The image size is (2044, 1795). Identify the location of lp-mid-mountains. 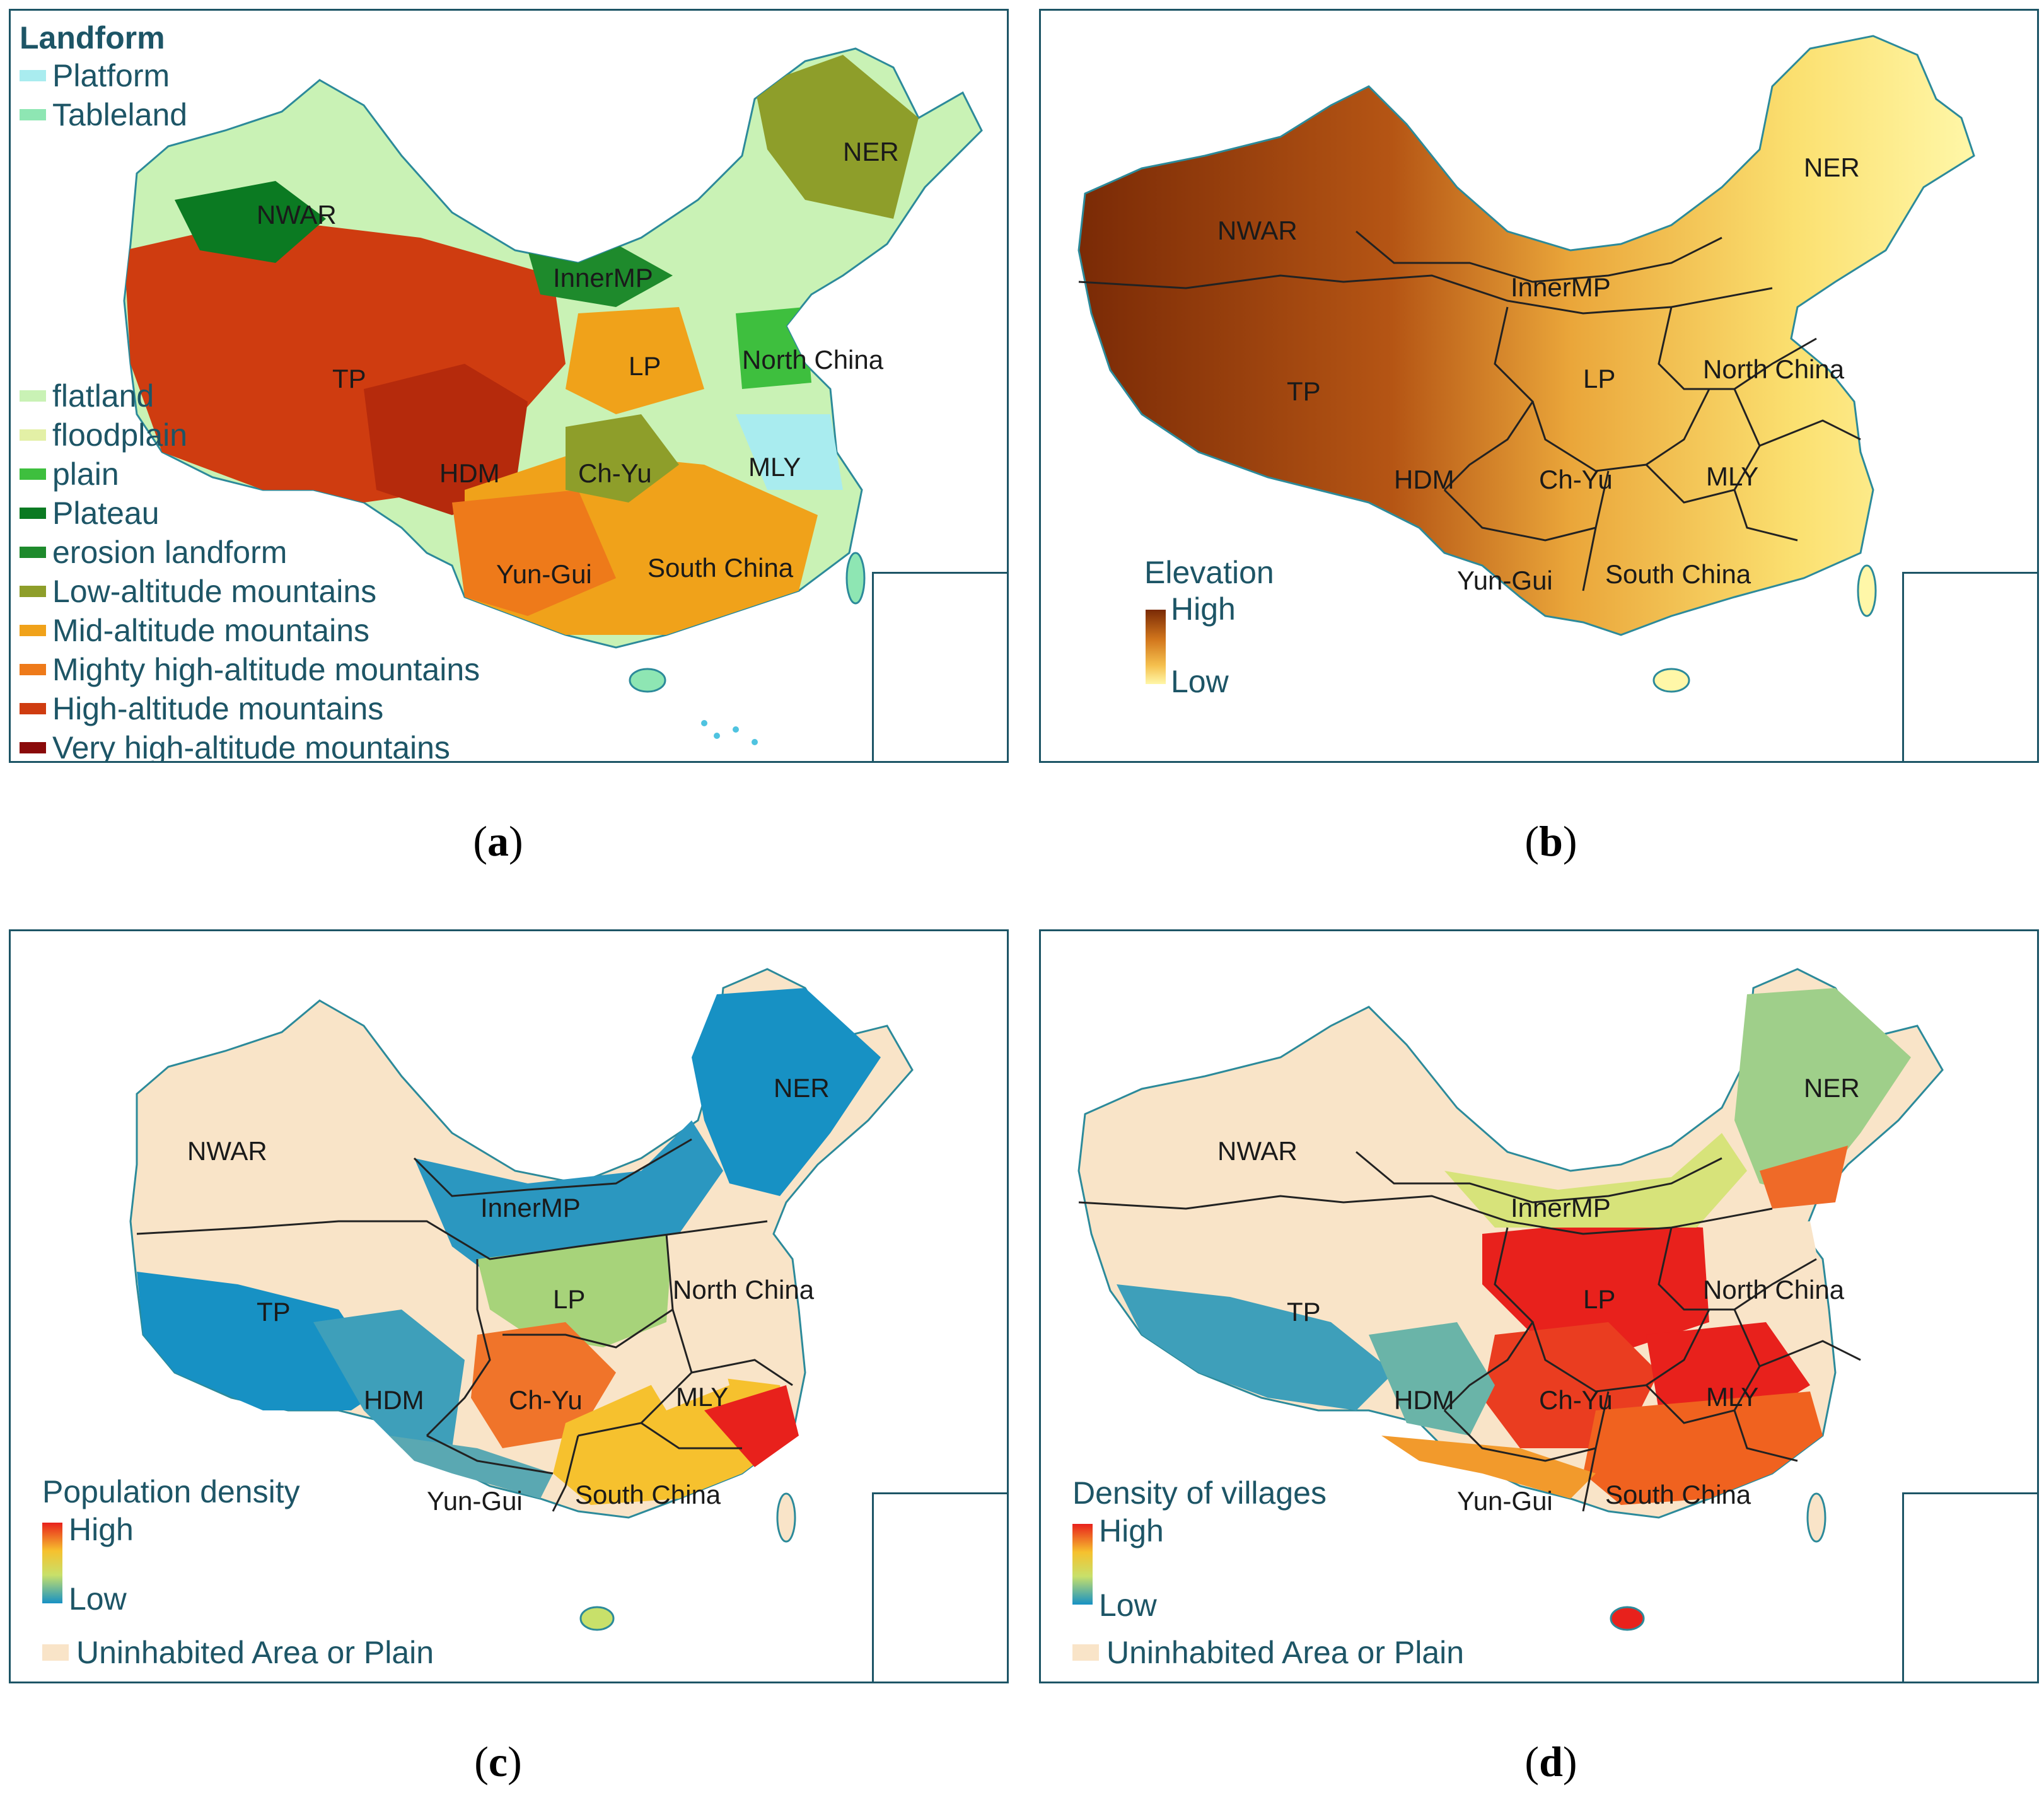
(635, 360).